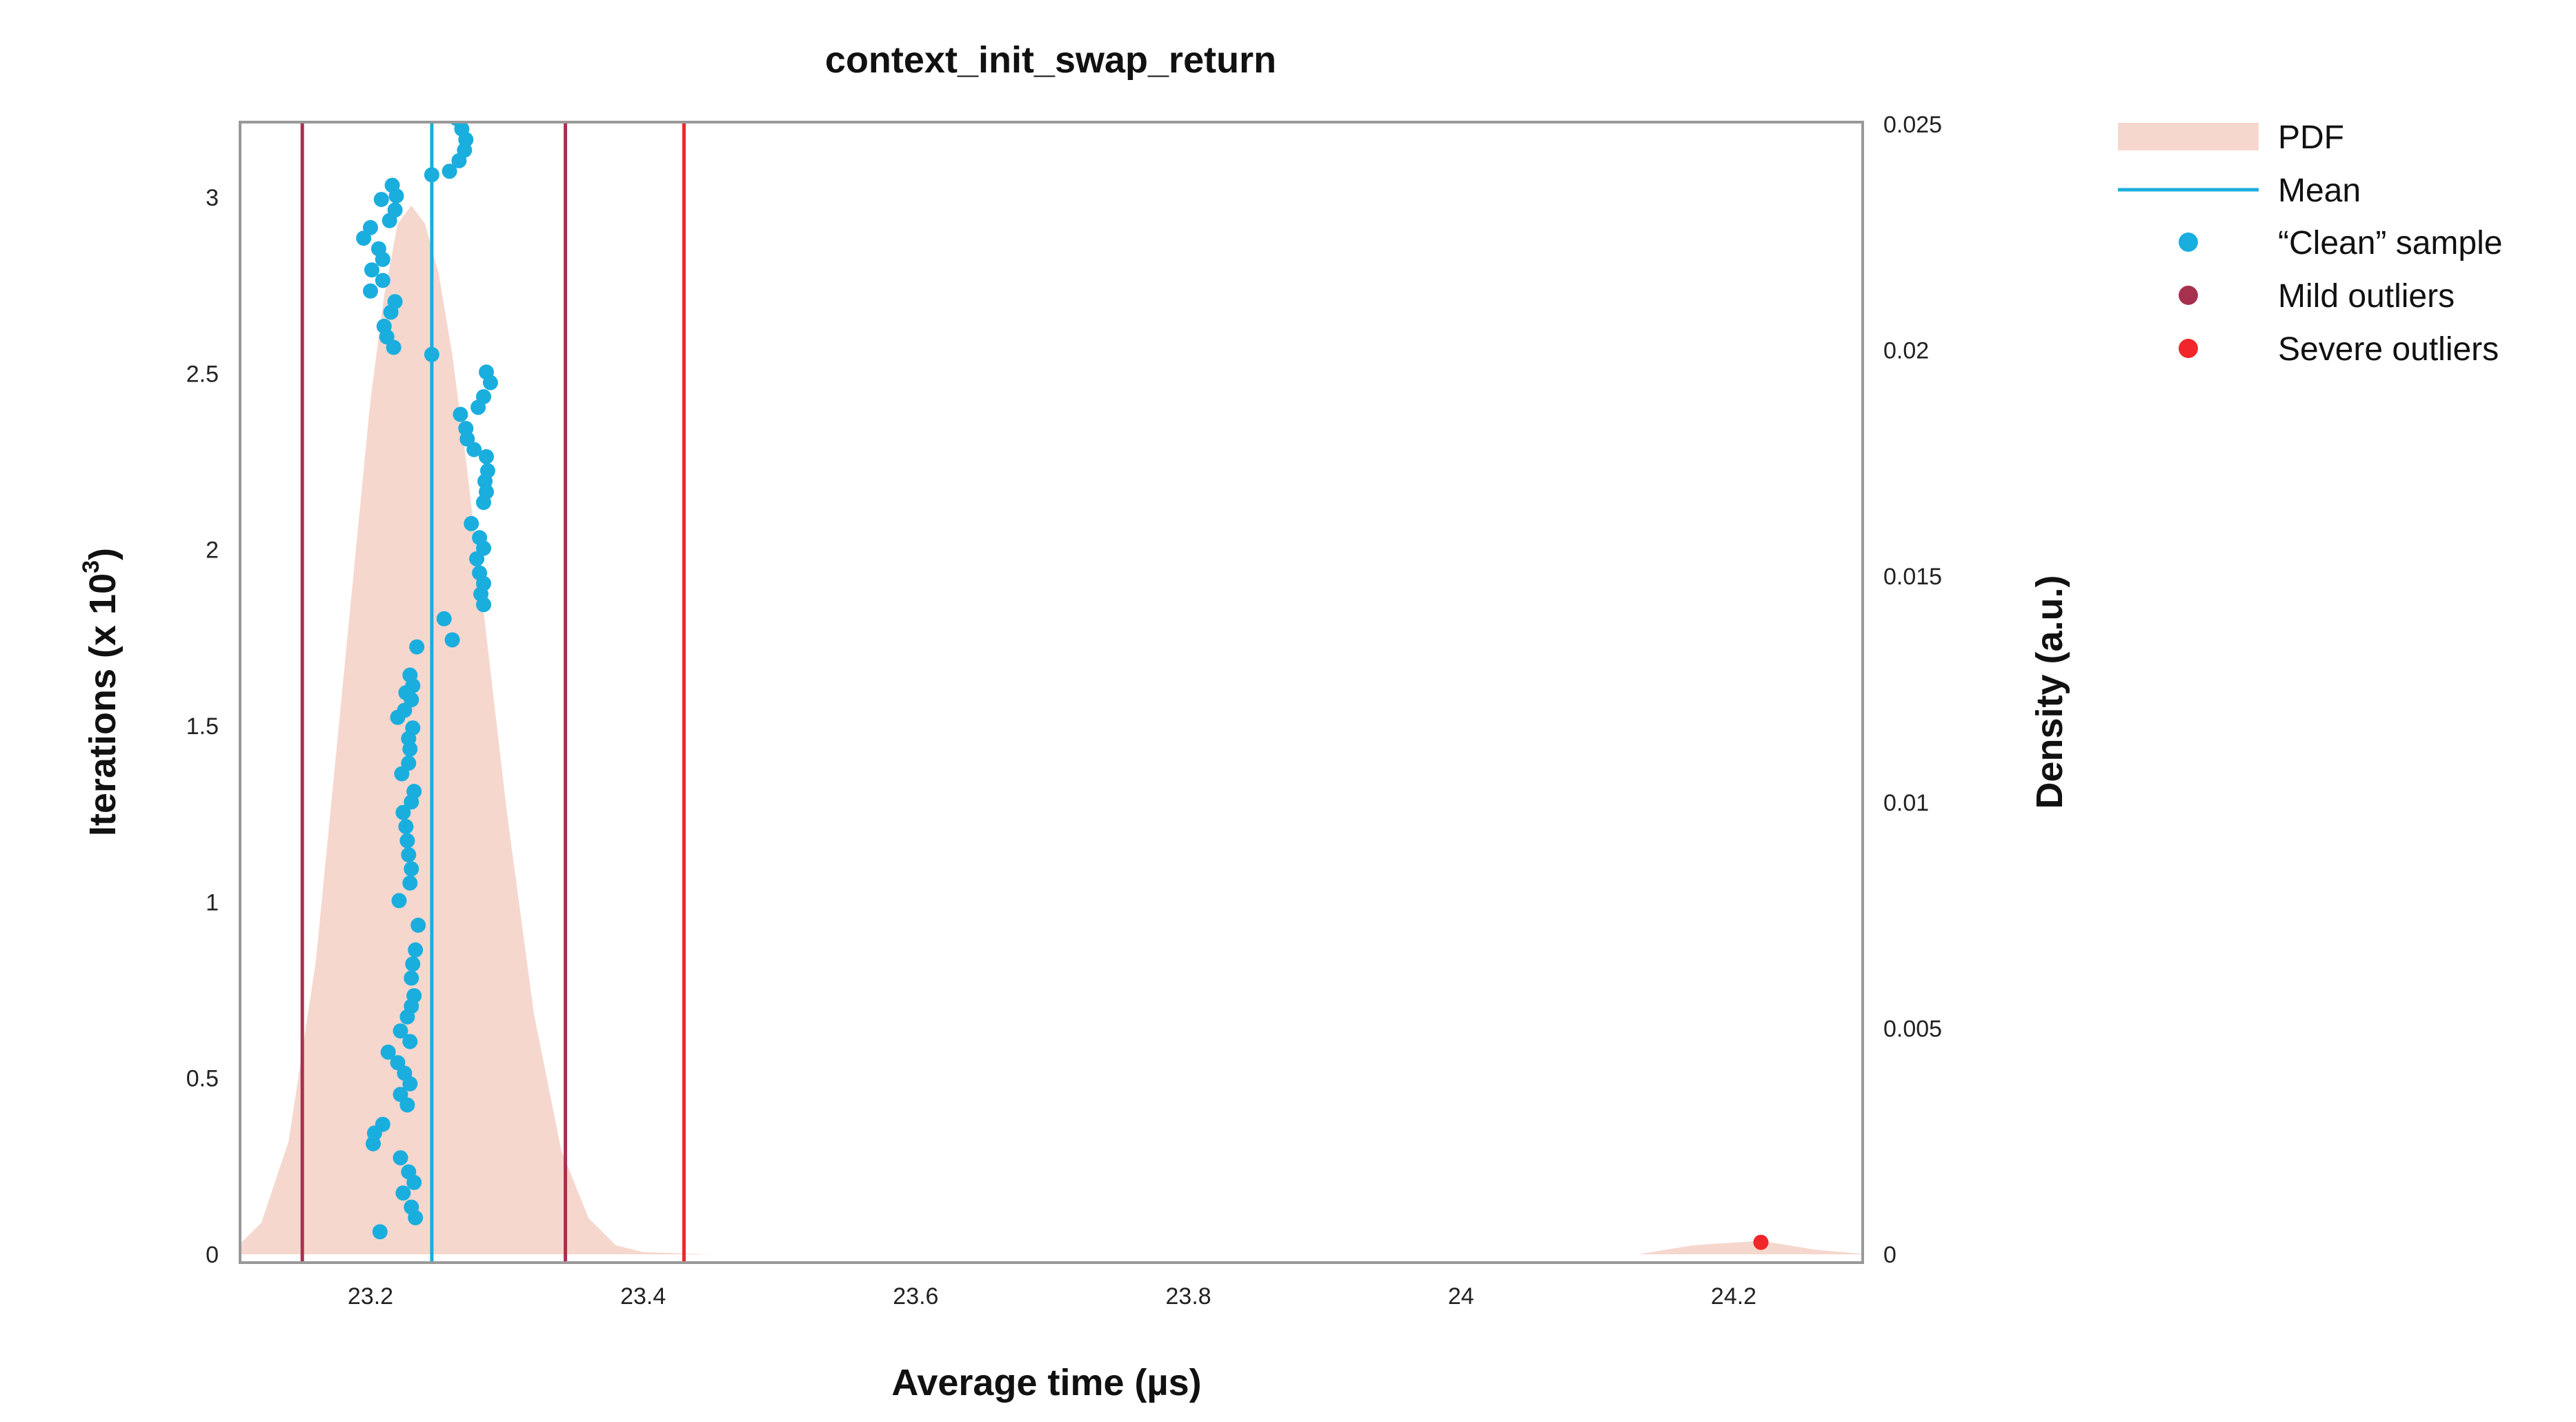 Image resolution: width=2576 pixels, height=1422 pixels. Describe the element at coordinates (212, 550) in the screenshot. I see `y-left-tick-label: 2` at that location.